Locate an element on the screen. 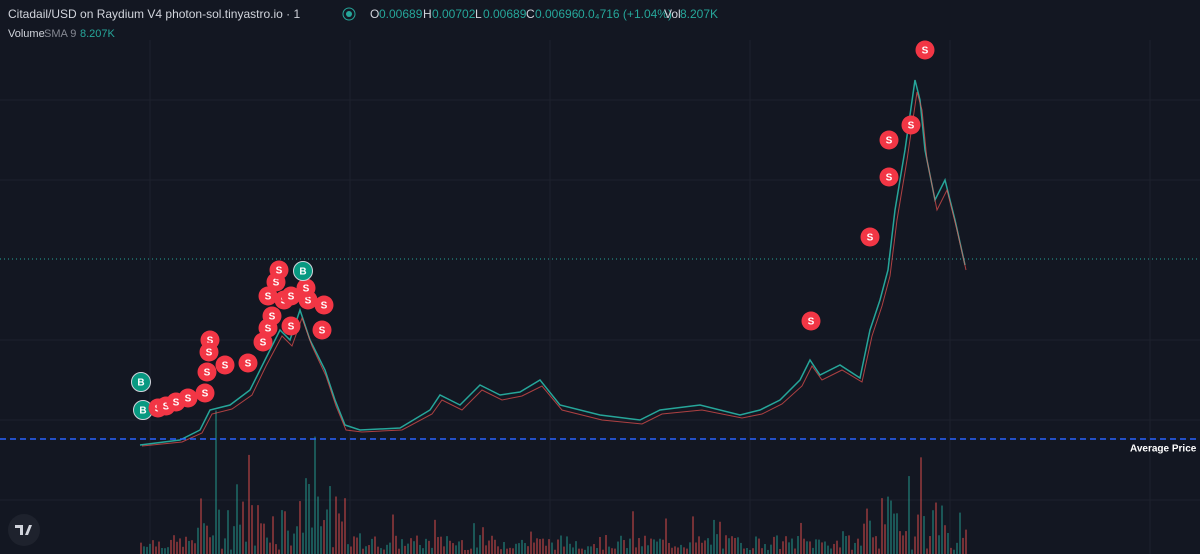 The width and height of the screenshot is (1200, 554). high-value: 0.00702 is located at coordinates (454, 14).